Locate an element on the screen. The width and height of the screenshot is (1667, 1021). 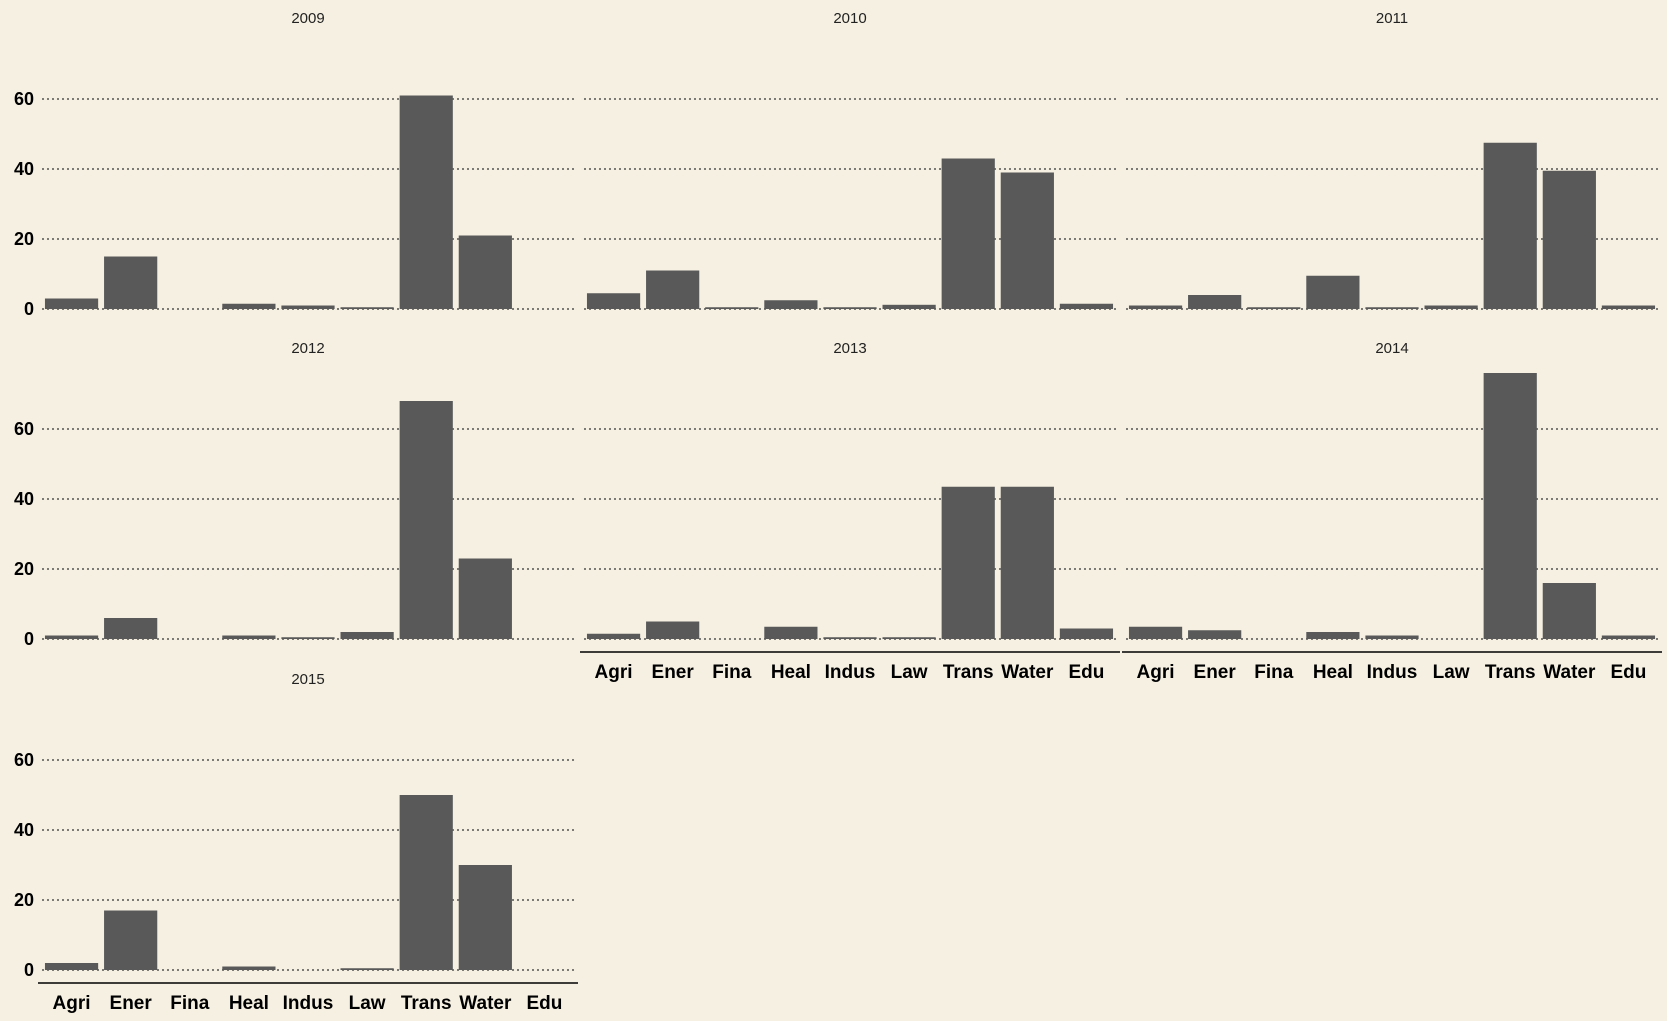
panel-2011: 2011 is located at coordinates (1392, 160).